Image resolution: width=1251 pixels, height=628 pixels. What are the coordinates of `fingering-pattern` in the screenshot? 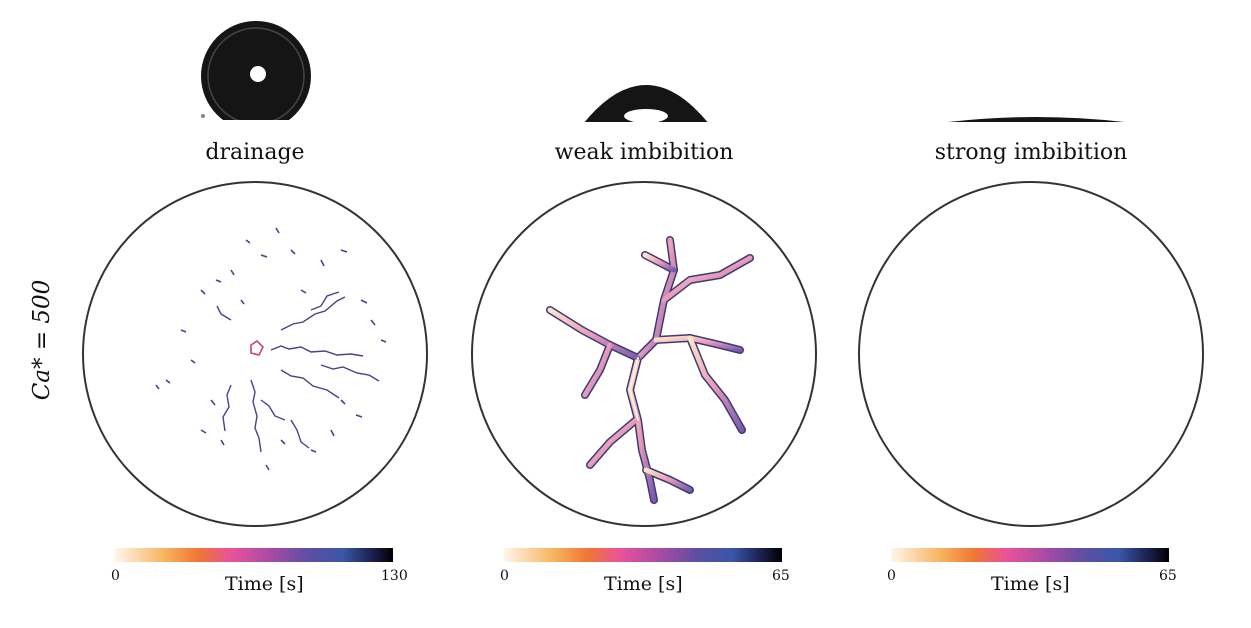 It's located at (650, 370).